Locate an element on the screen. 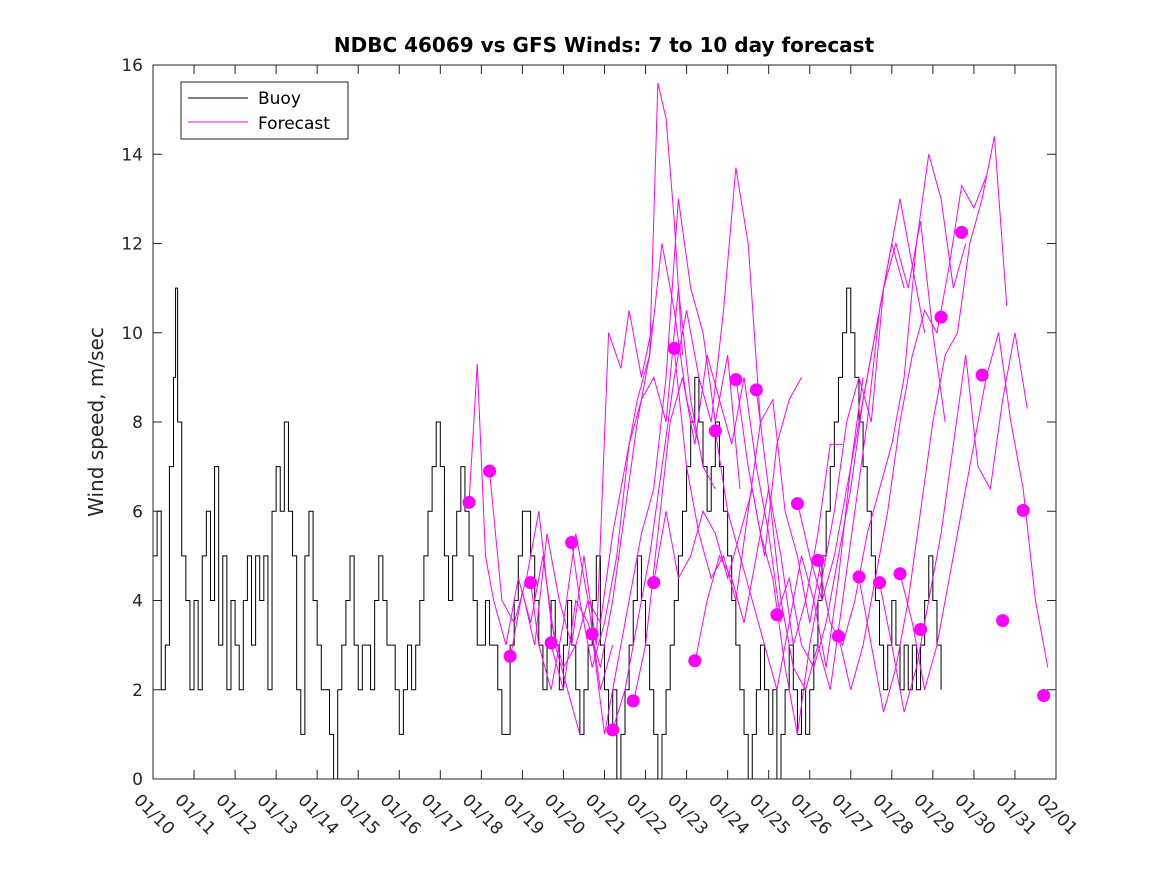 This screenshot has width=1167, height=875. y-tick-label: 2 is located at coordinates (137, 691).